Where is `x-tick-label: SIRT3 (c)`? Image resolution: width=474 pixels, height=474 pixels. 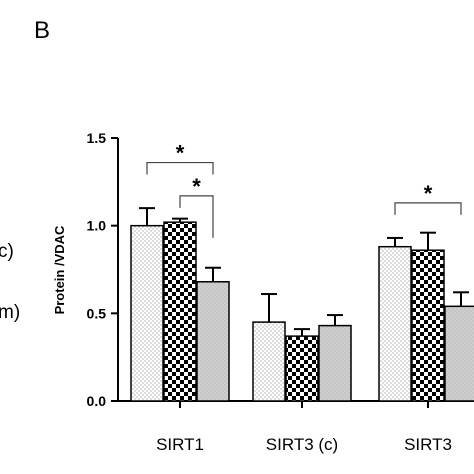 x-tick-label: SIRT3 (c) is located at coordinates (302, 444).